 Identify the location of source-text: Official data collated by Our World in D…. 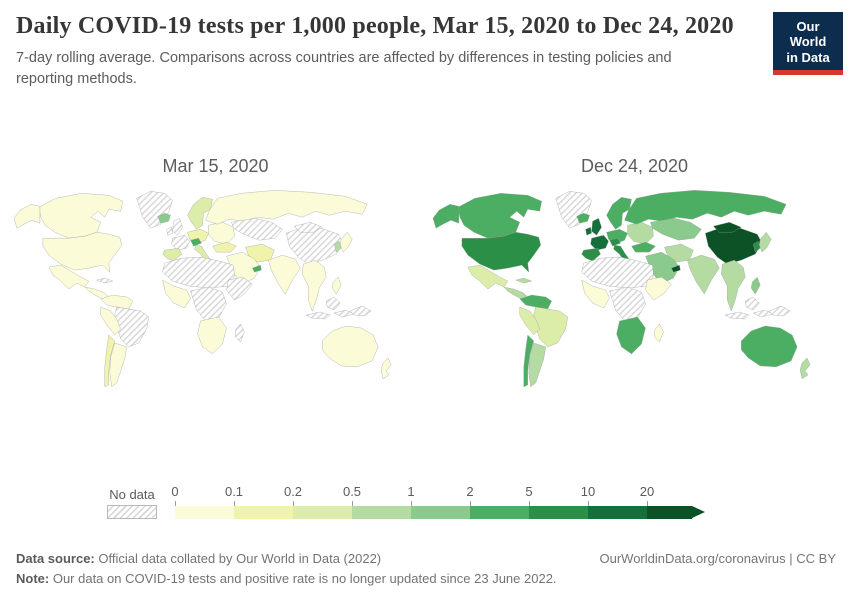
(238, 558).